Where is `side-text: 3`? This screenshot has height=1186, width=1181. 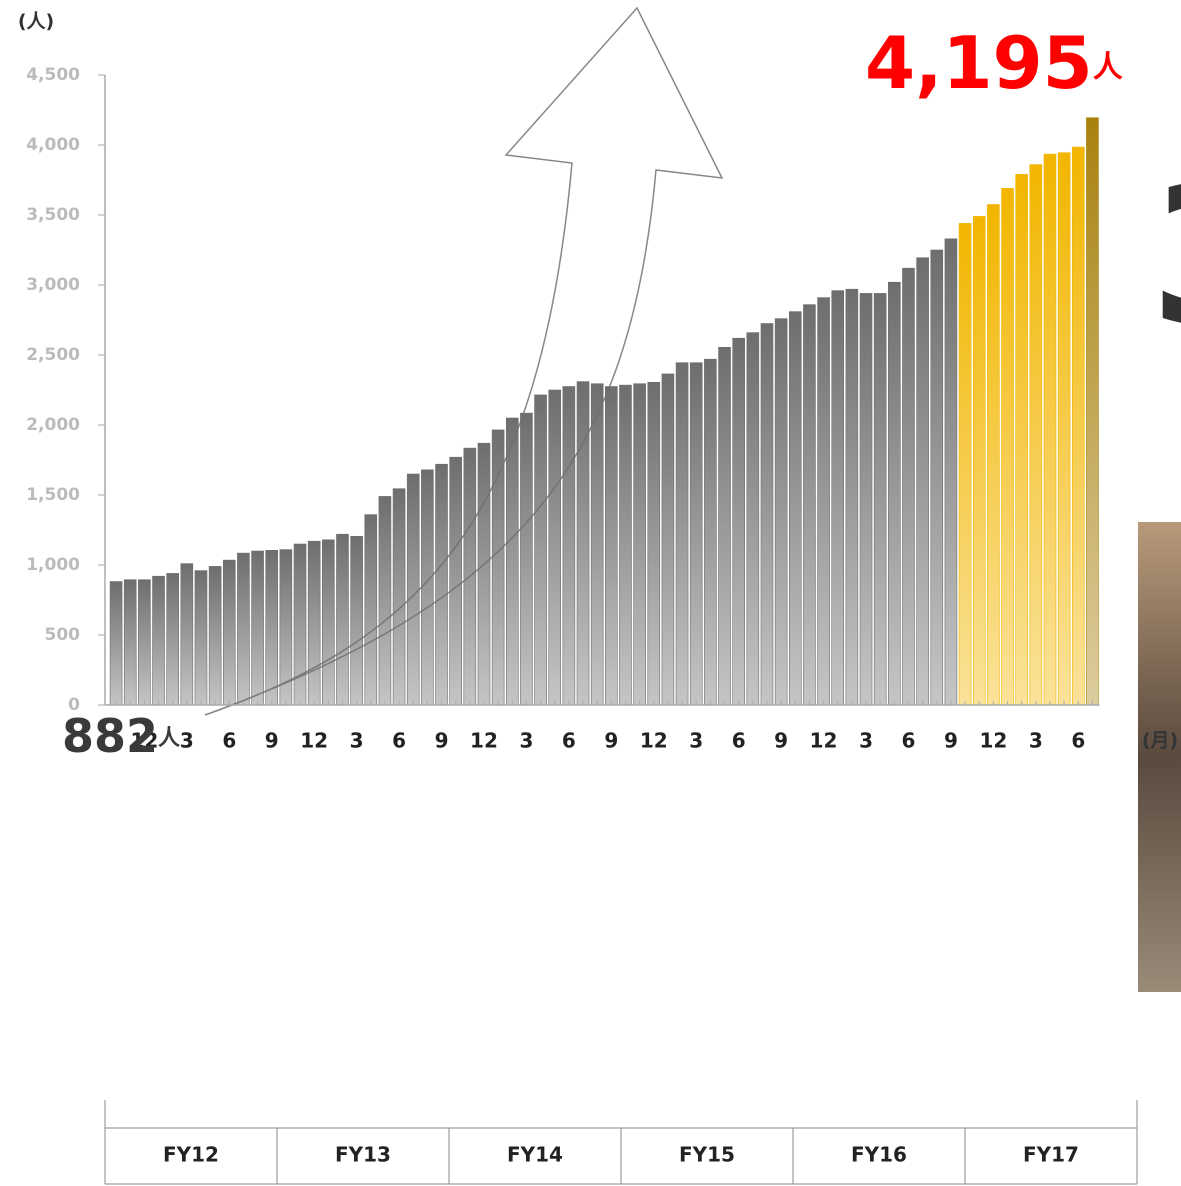
side-text: 3 is located at coordinates (1165, 256).